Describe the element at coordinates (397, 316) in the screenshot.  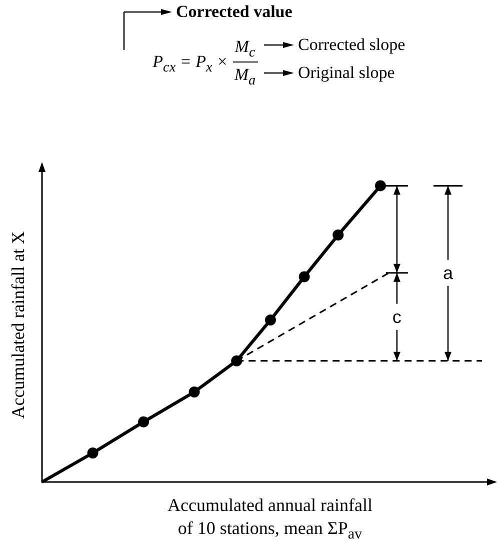
I see `annotation: c` at that location.